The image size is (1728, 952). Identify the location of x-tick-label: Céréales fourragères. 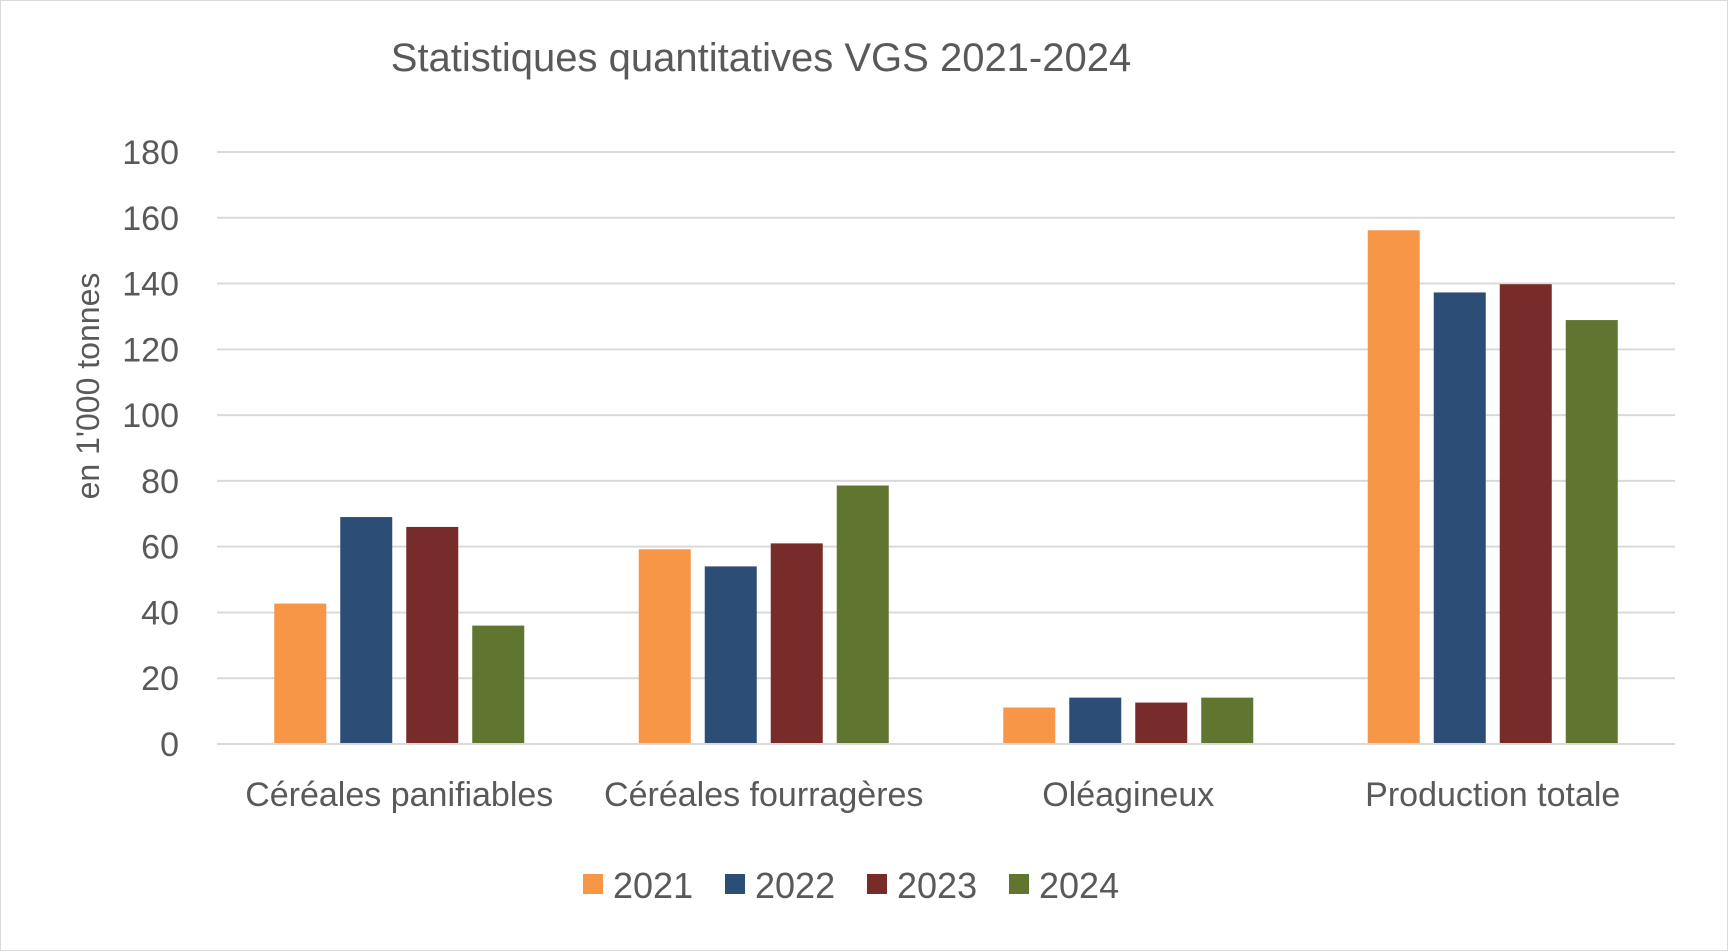
(763, 795).